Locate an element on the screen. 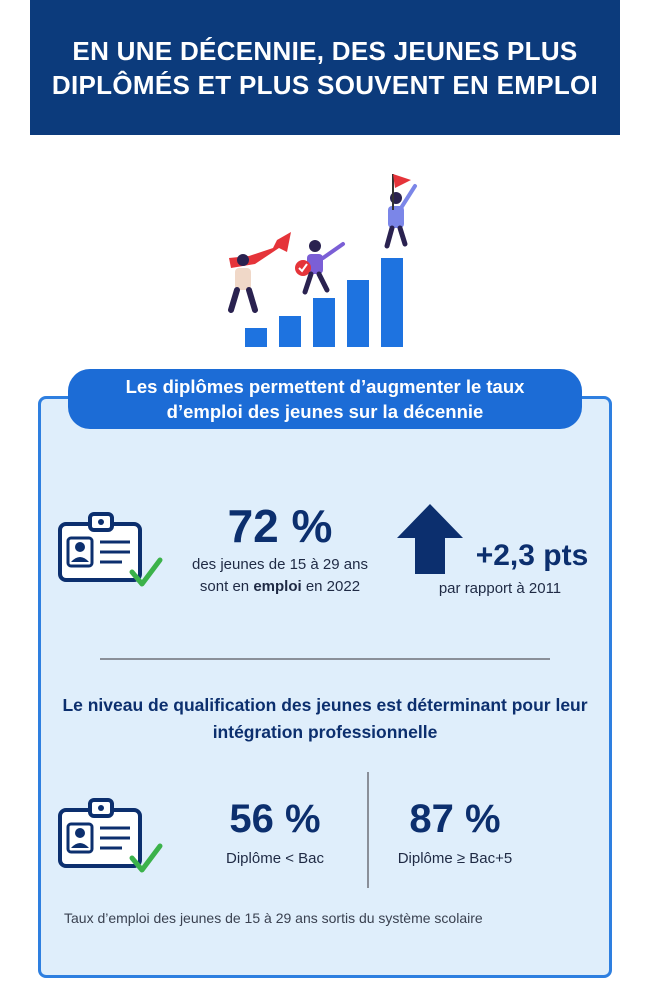  low-qualification-rate: 56 % is located at coordinates (275, 819).